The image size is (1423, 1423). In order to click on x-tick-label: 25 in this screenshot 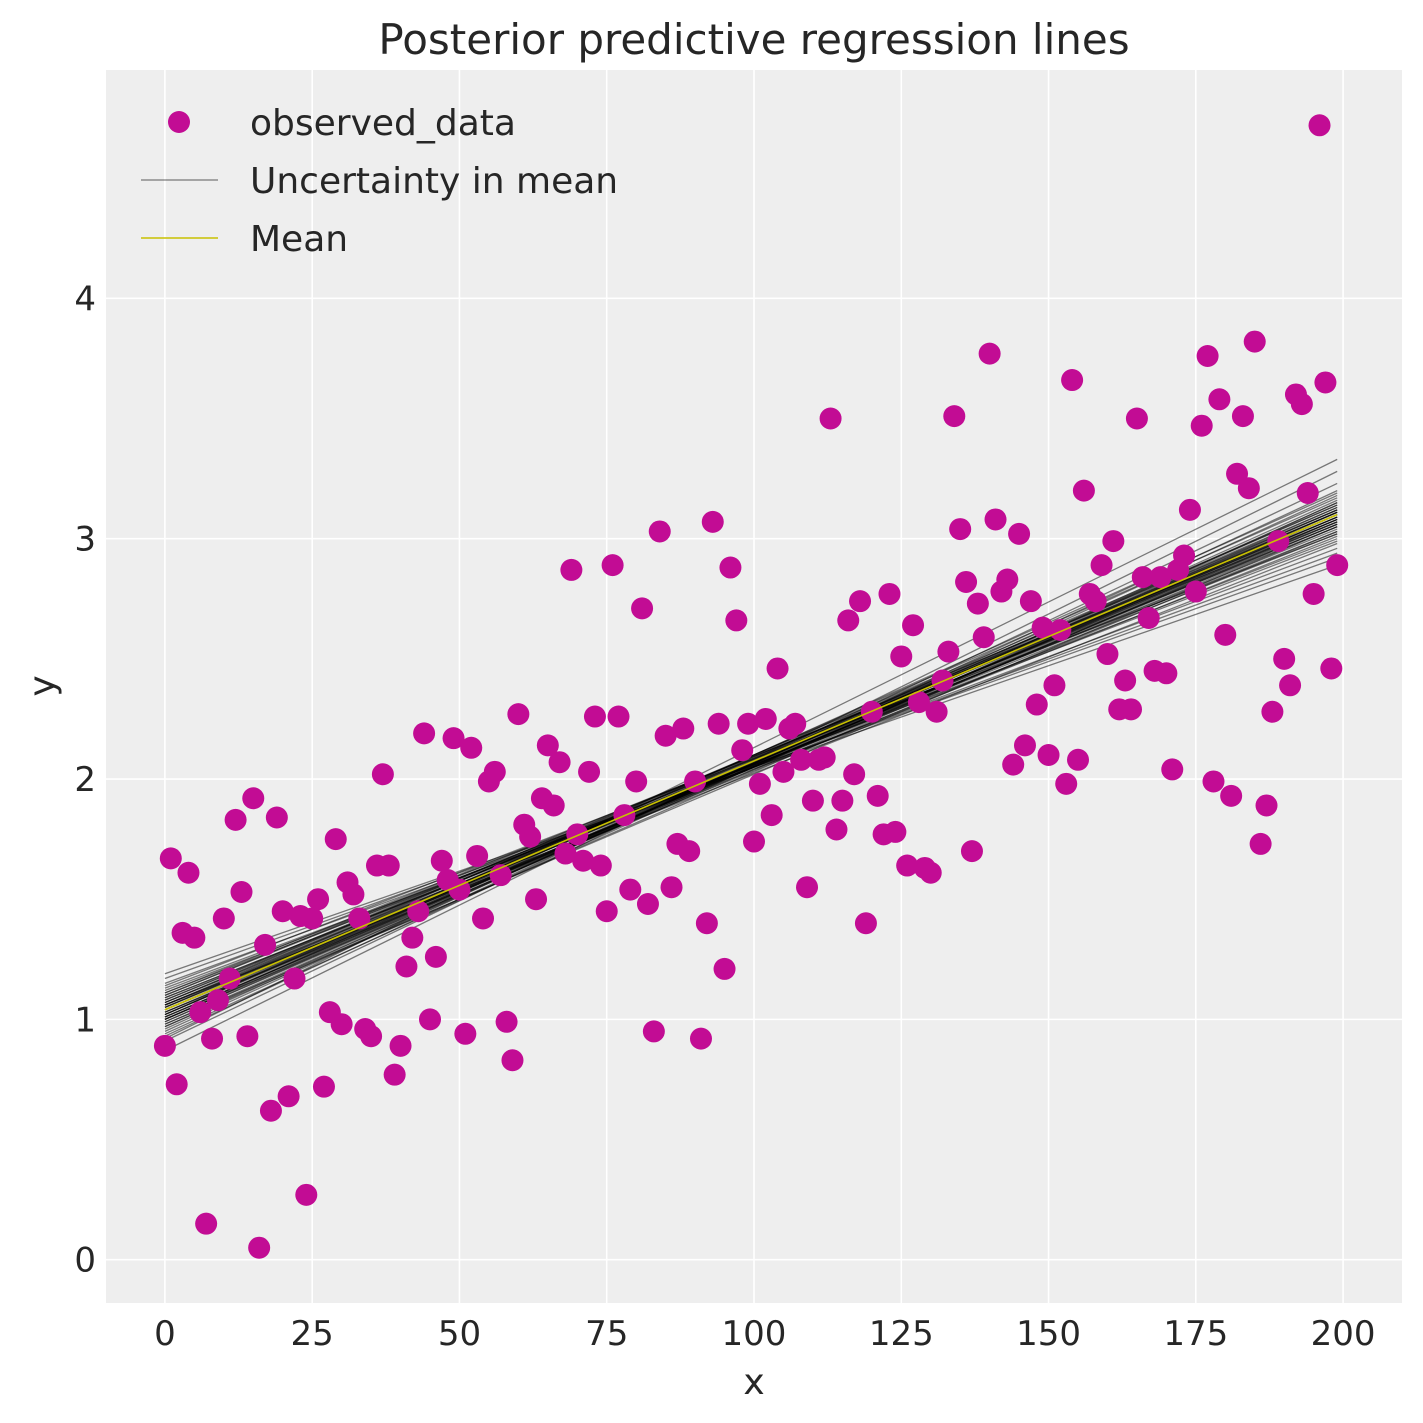, I will do `click(312, 1334)`.